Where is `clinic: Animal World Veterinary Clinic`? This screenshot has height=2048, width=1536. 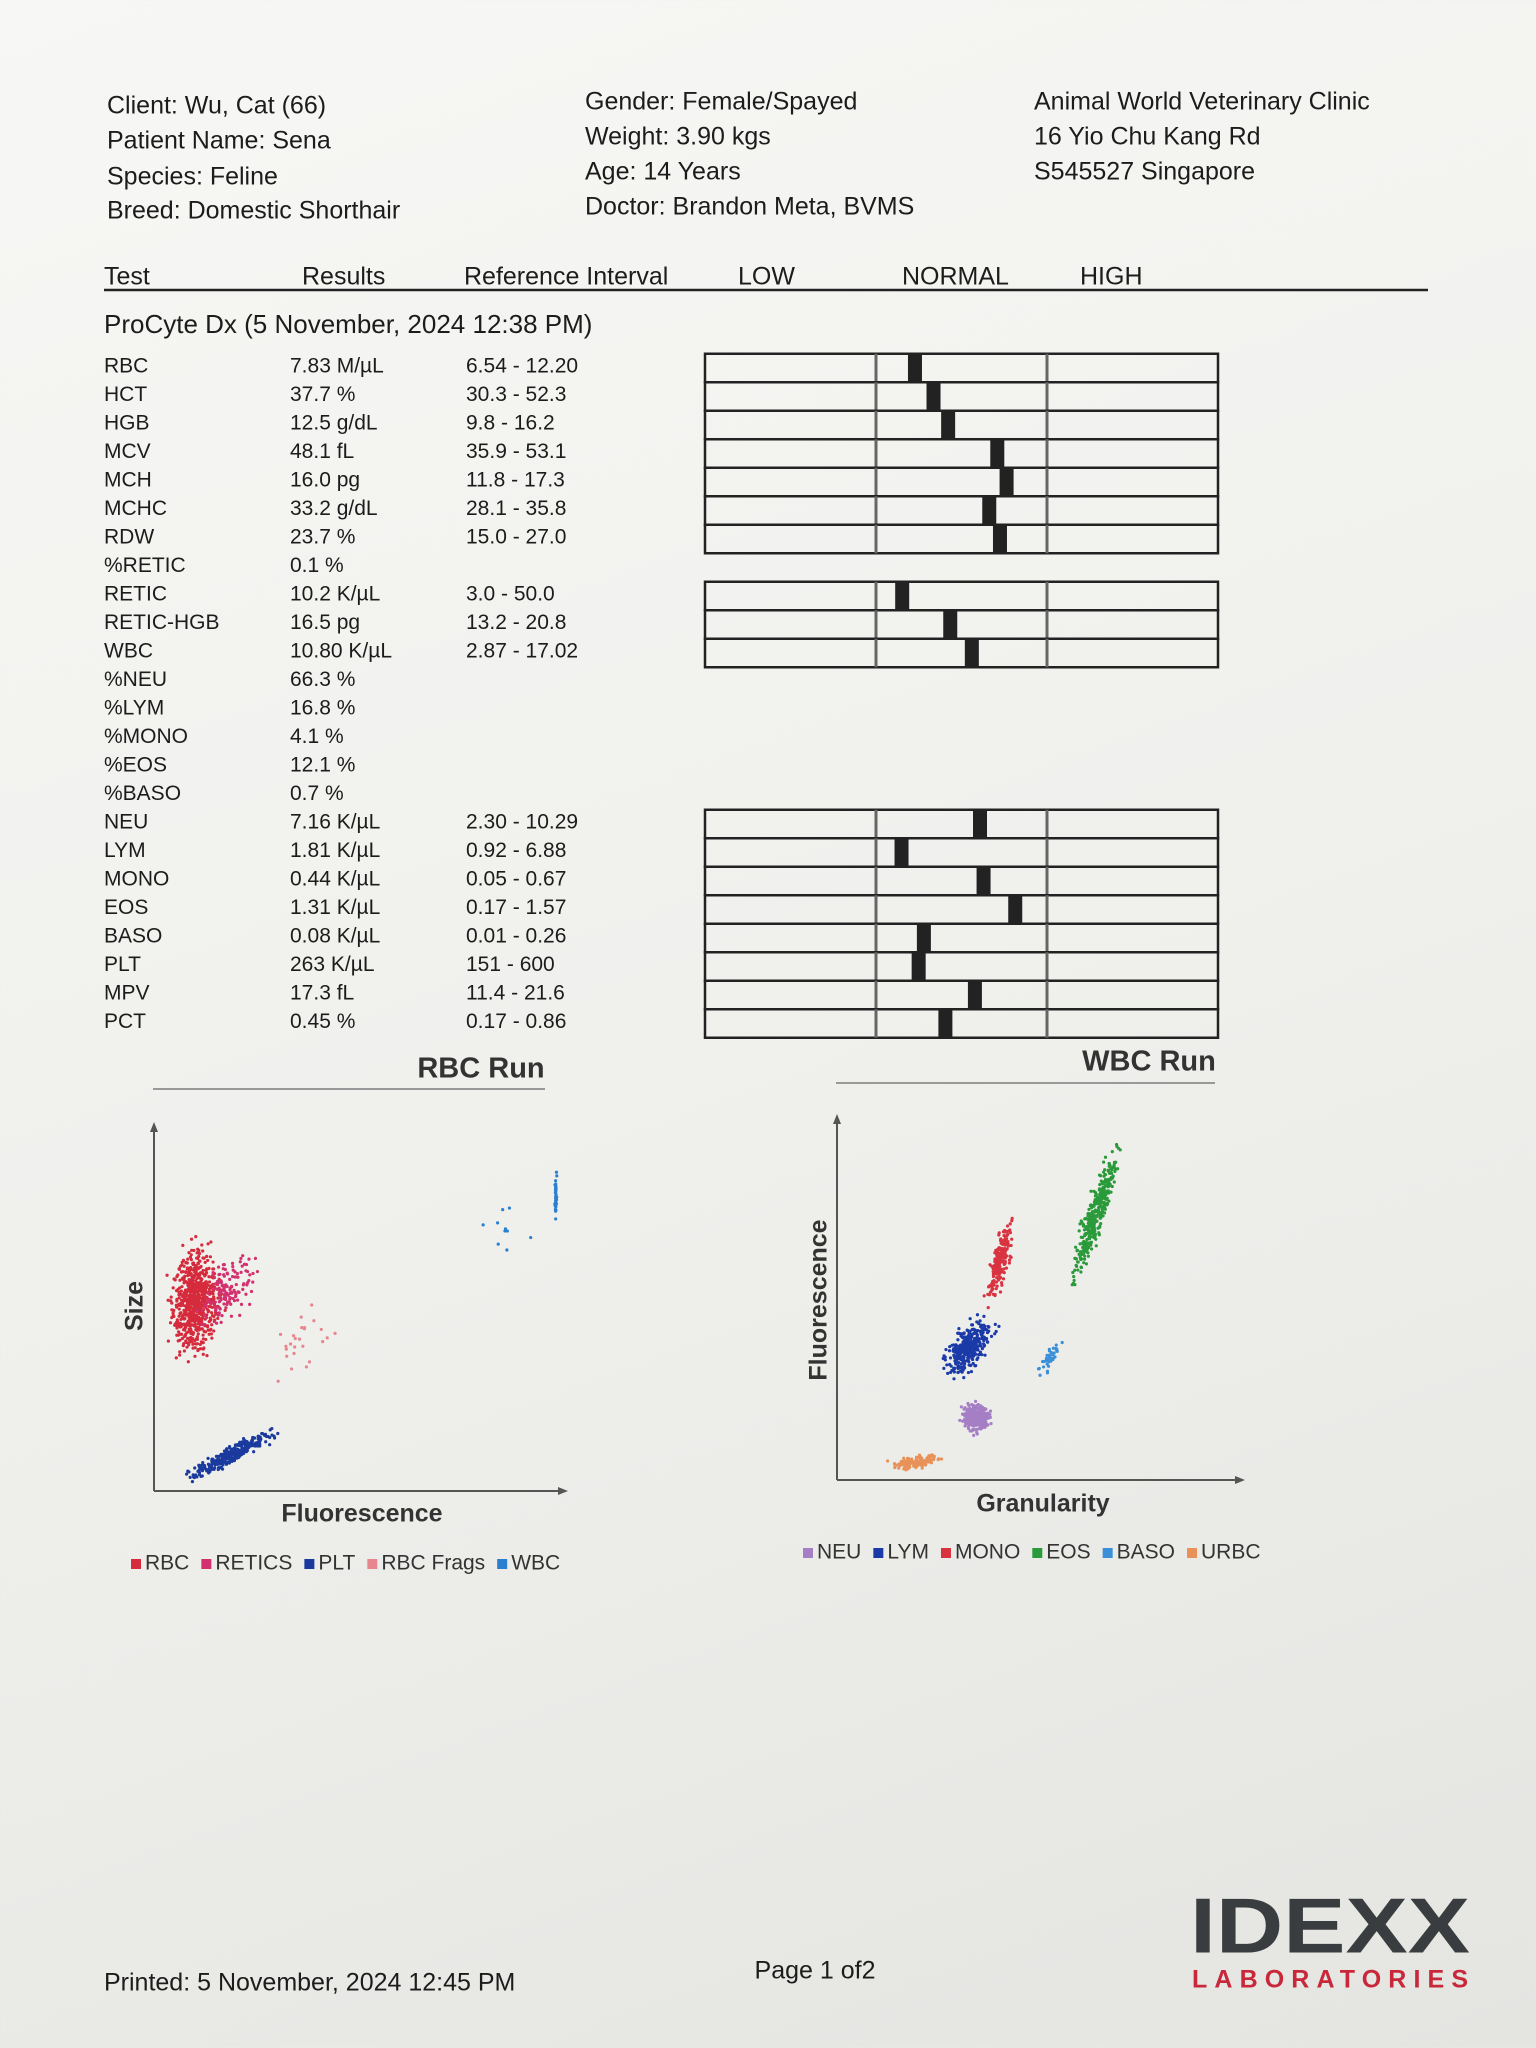
clinic: Animal World Veterinary Clinic is located at coordinates (1202, 102).